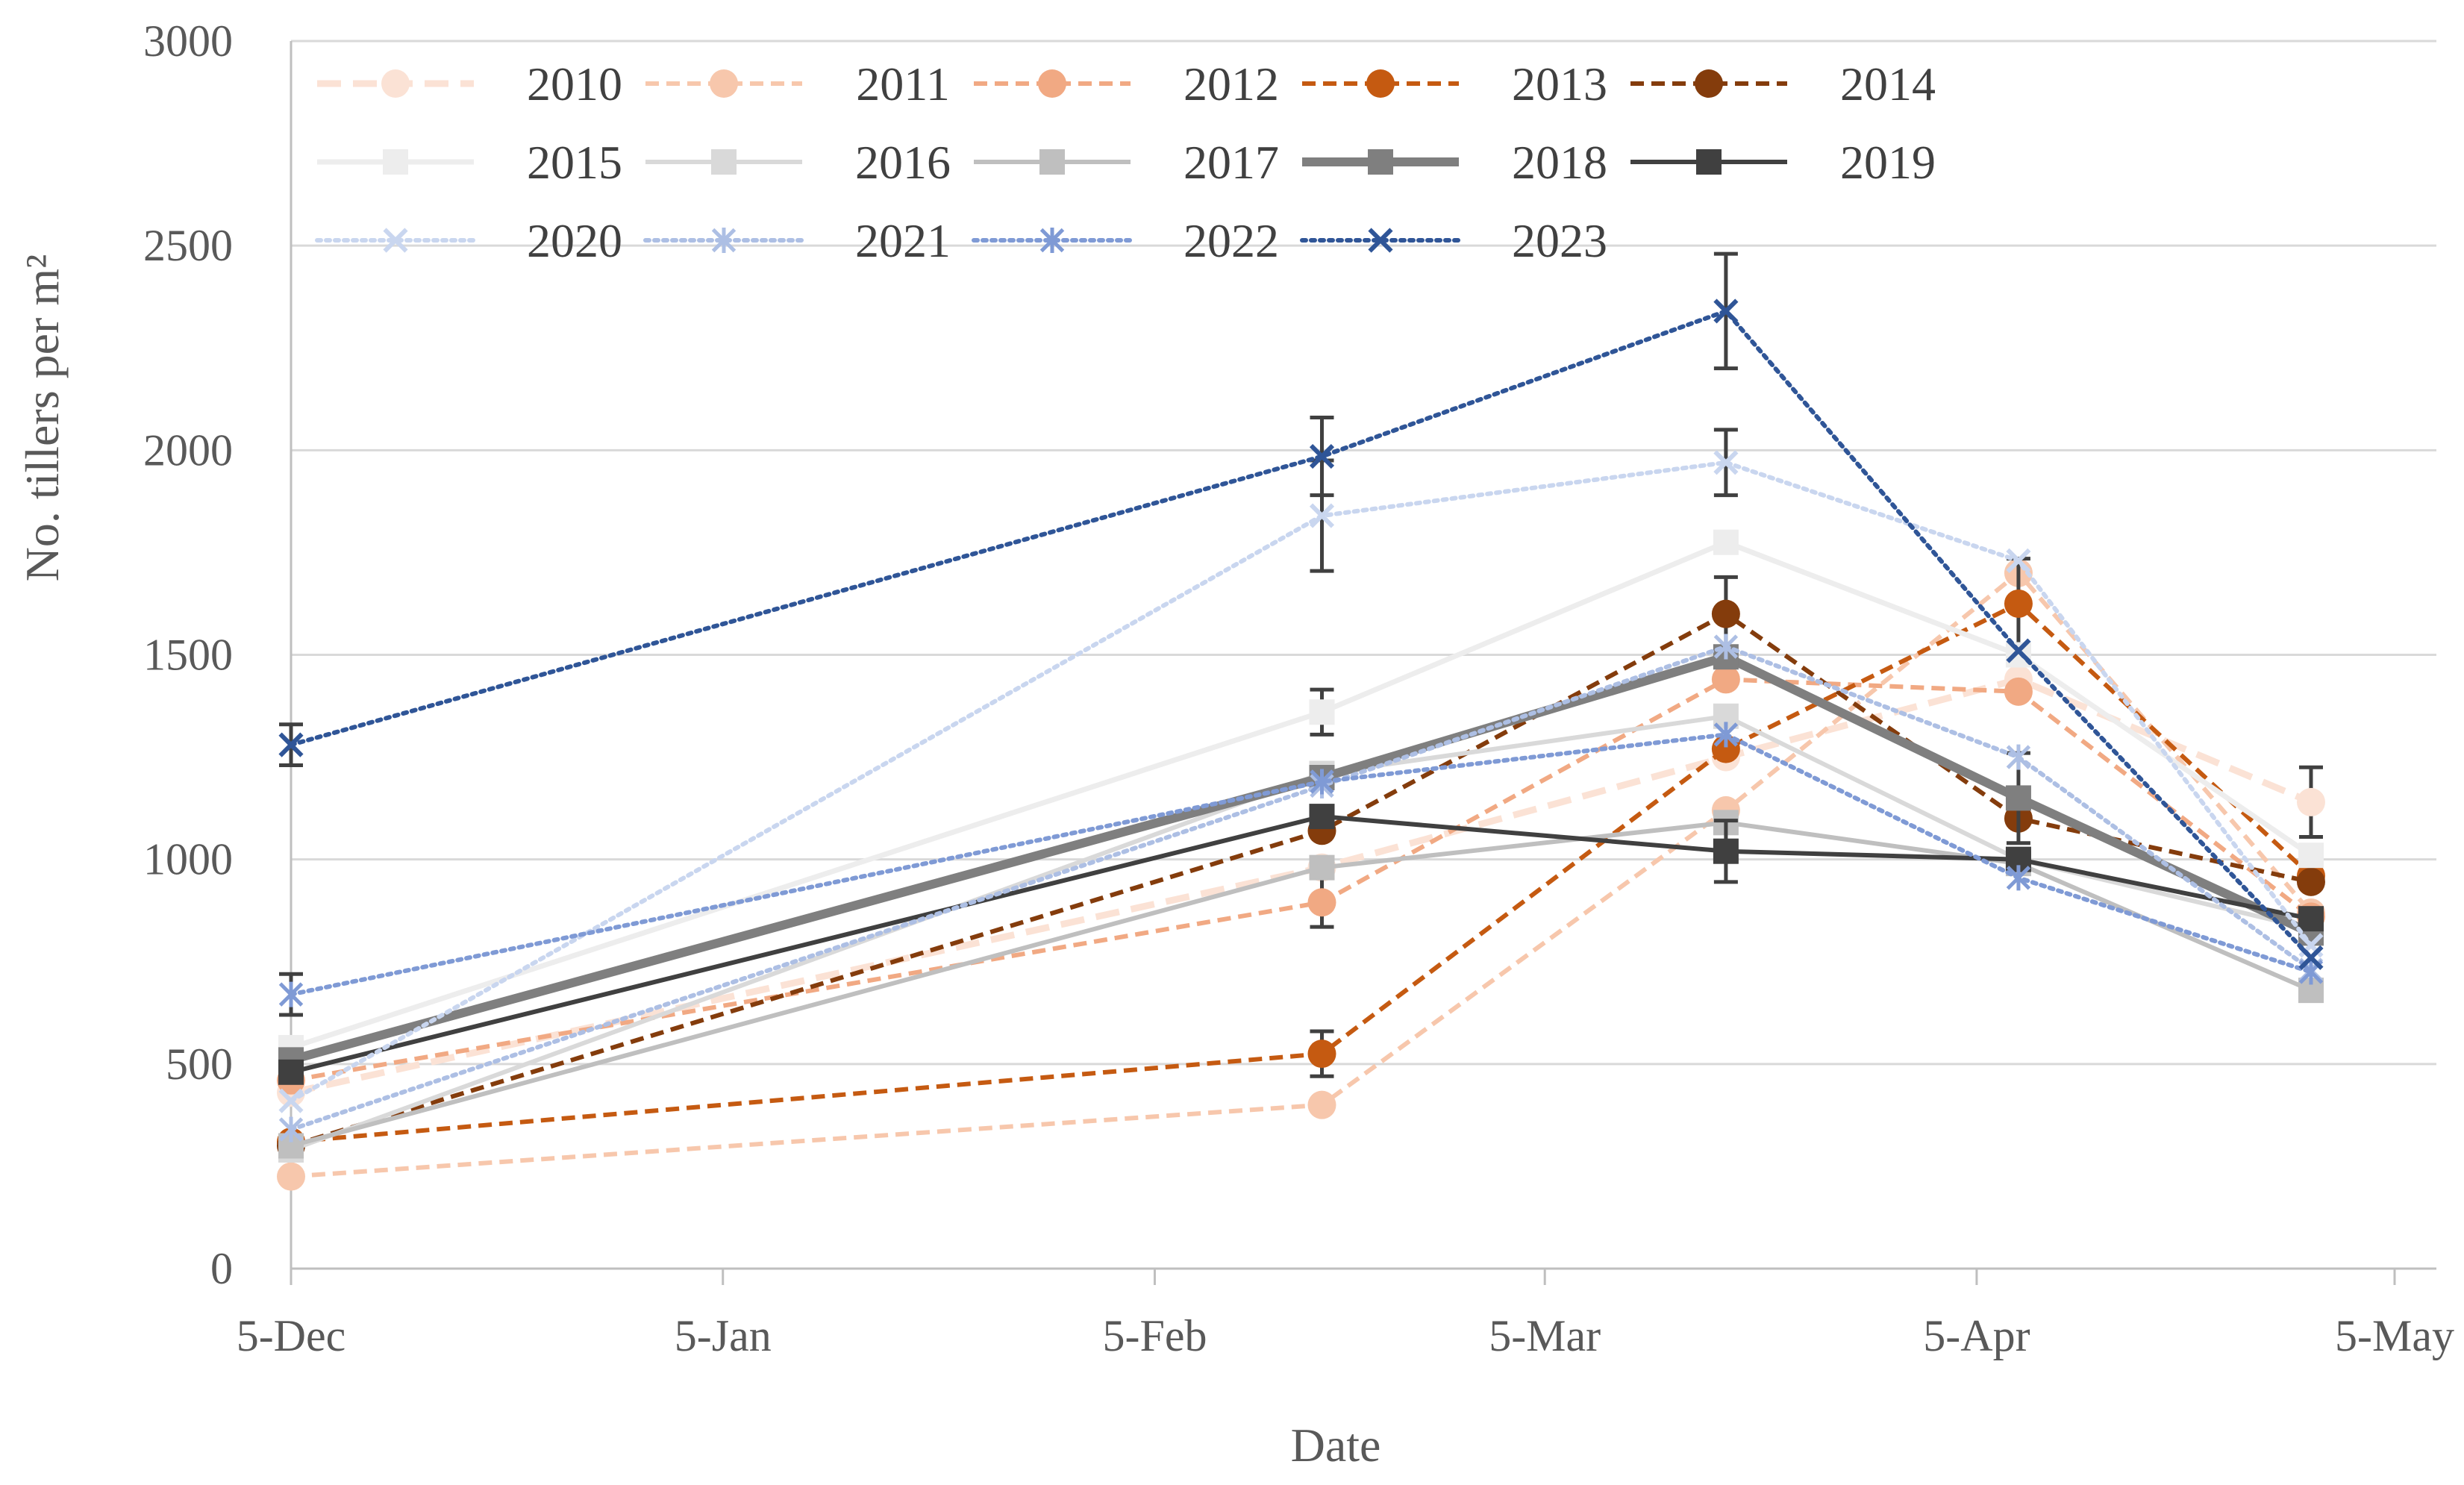  I want to click on legend-entry-2016: 2016, so click(798, 162).